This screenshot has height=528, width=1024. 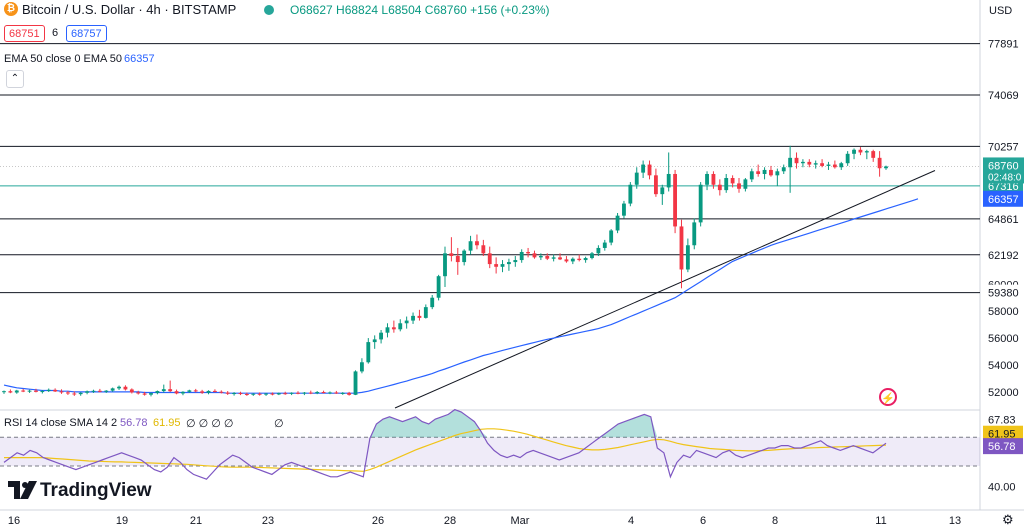 I want to click on rsi-overbought-fill, so click(x=428, y=423).